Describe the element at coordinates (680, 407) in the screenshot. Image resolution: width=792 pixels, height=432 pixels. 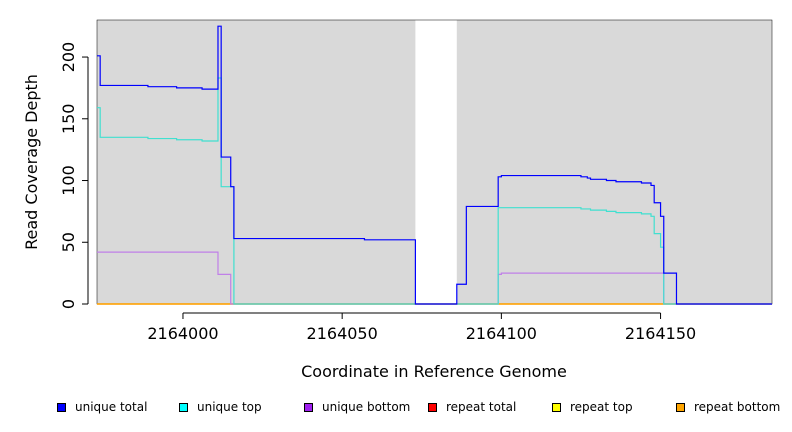
I see `legend-swatch-repeat-bottom` at that location.